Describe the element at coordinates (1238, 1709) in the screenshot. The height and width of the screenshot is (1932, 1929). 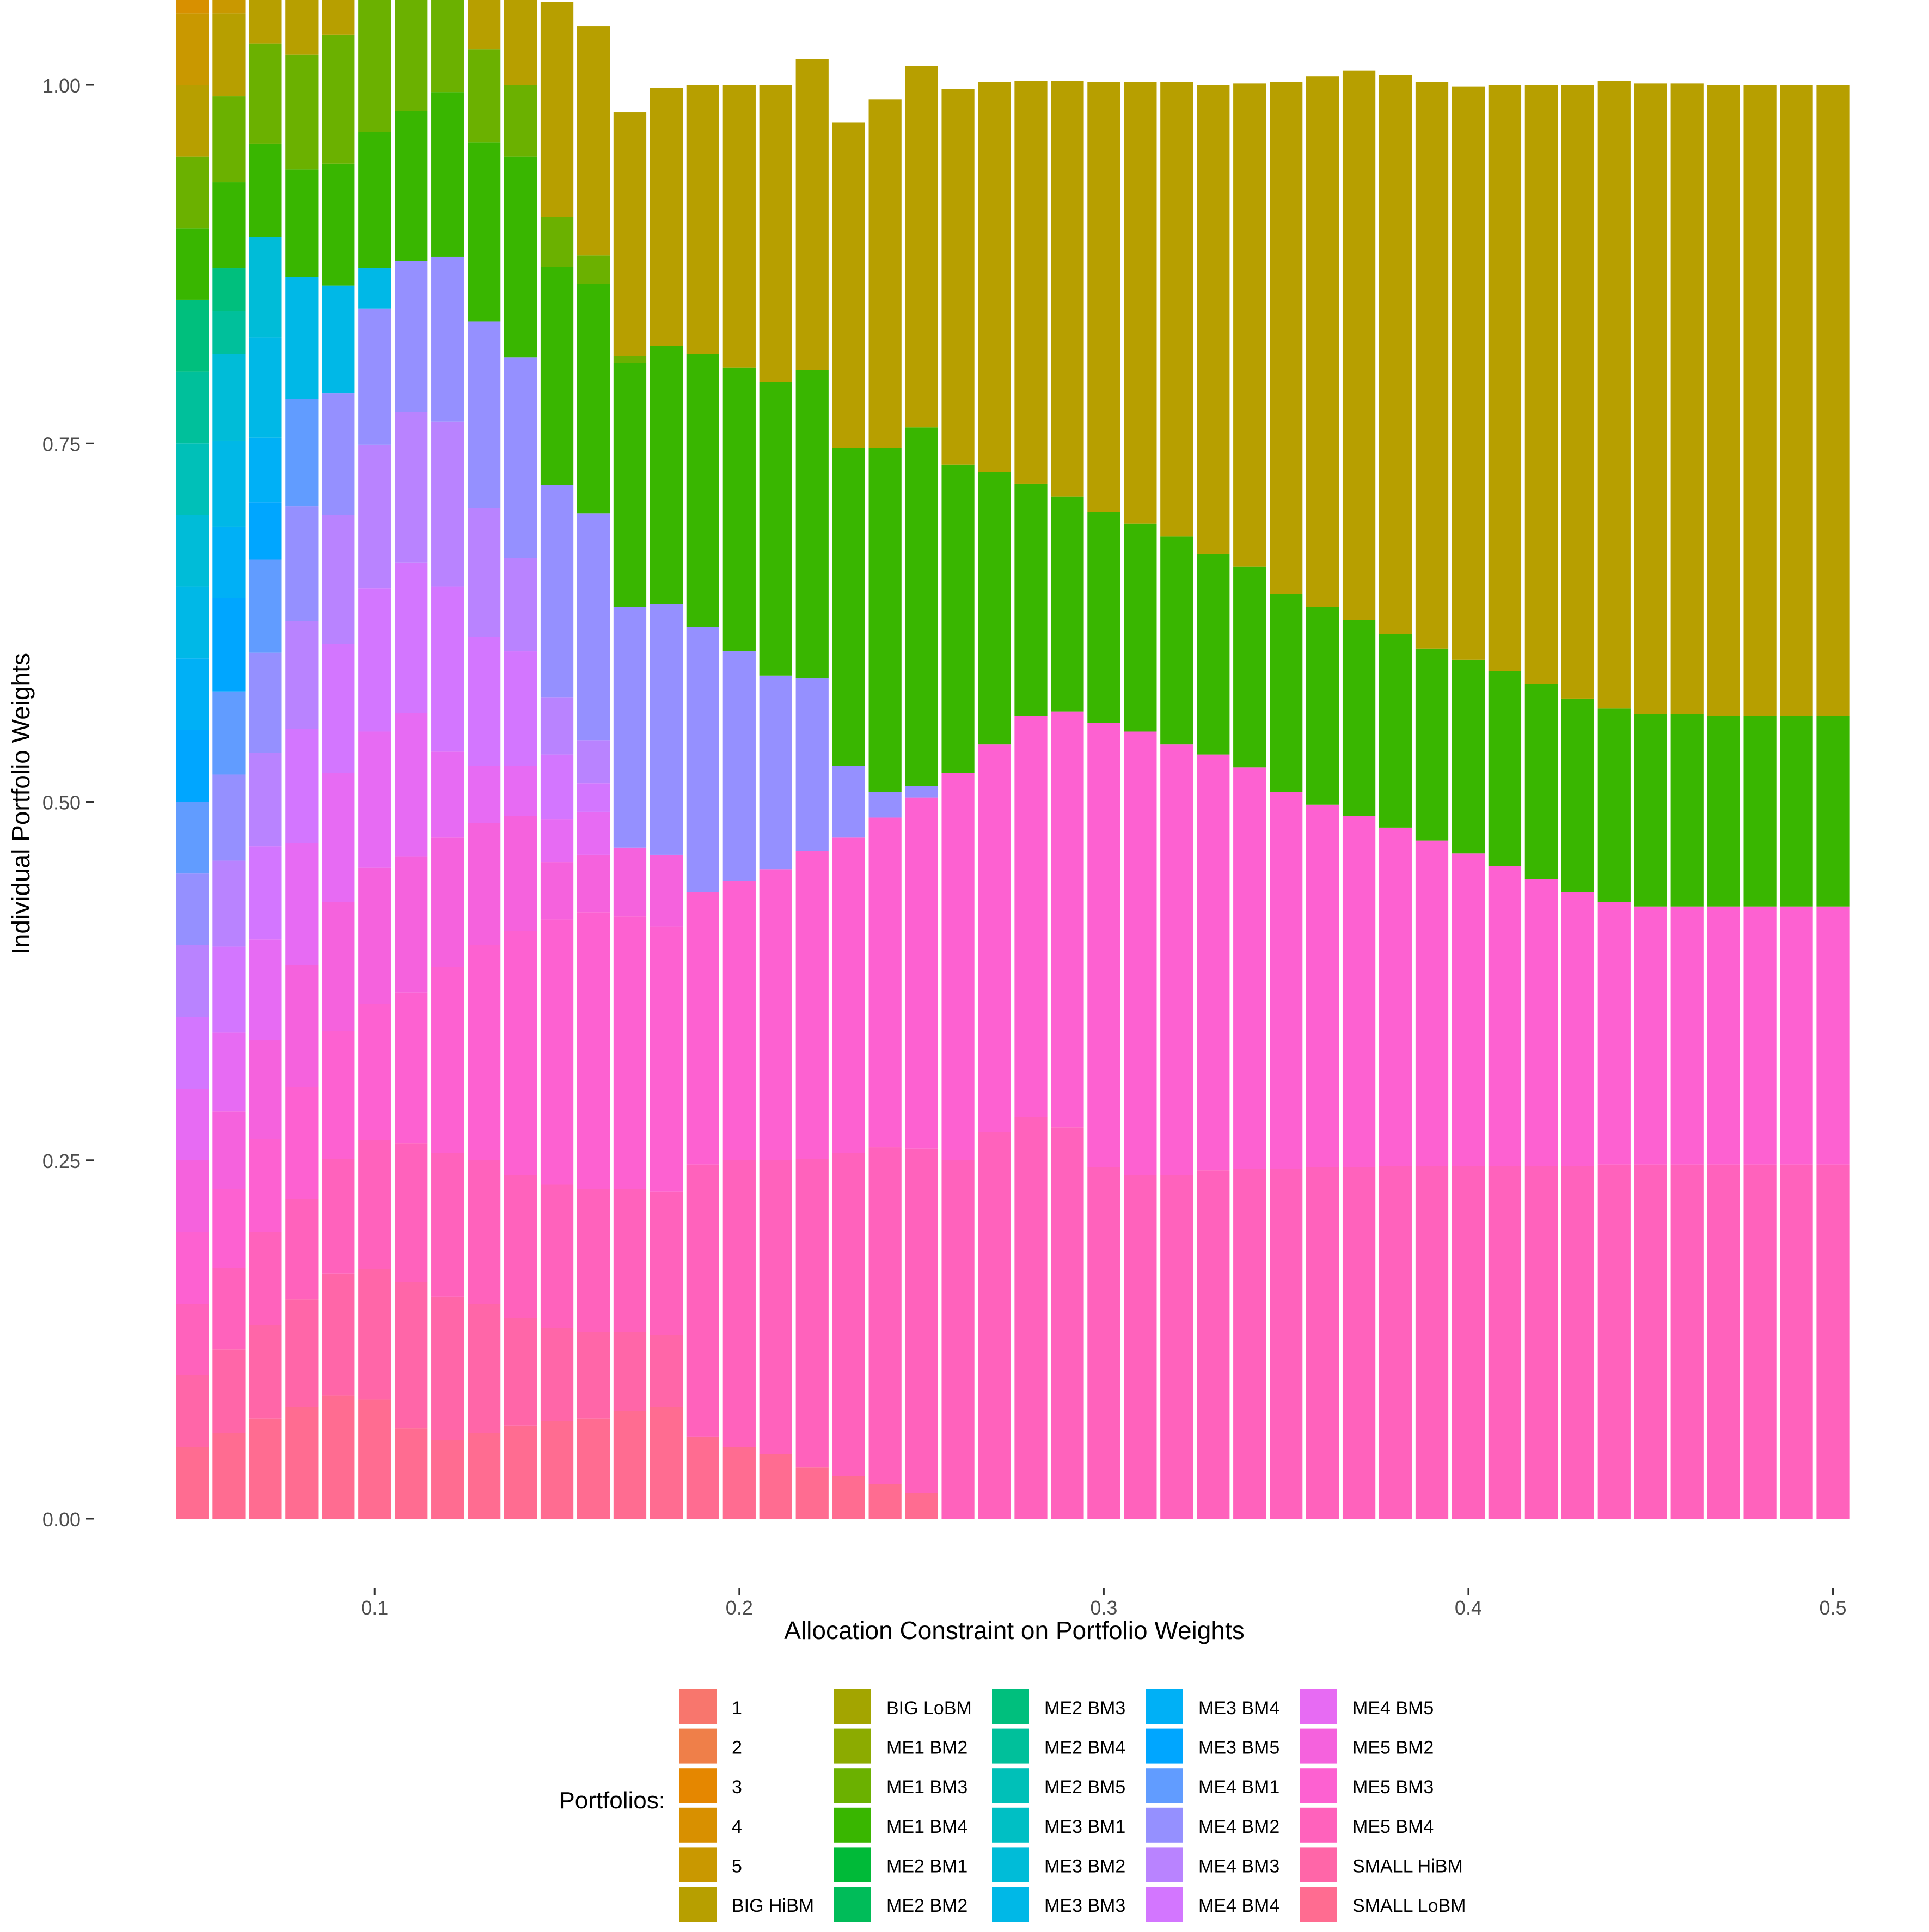
I see `legend-label: ME3 BM4` at that location.